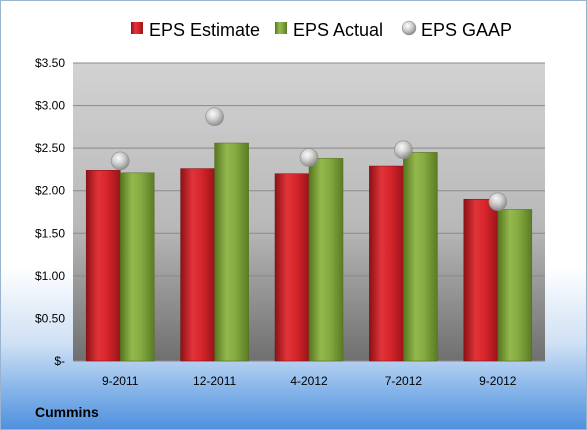  Describe the element at coordinates (137, 28) in the screenshot. I see `legend-swatch-estimate` at that location.